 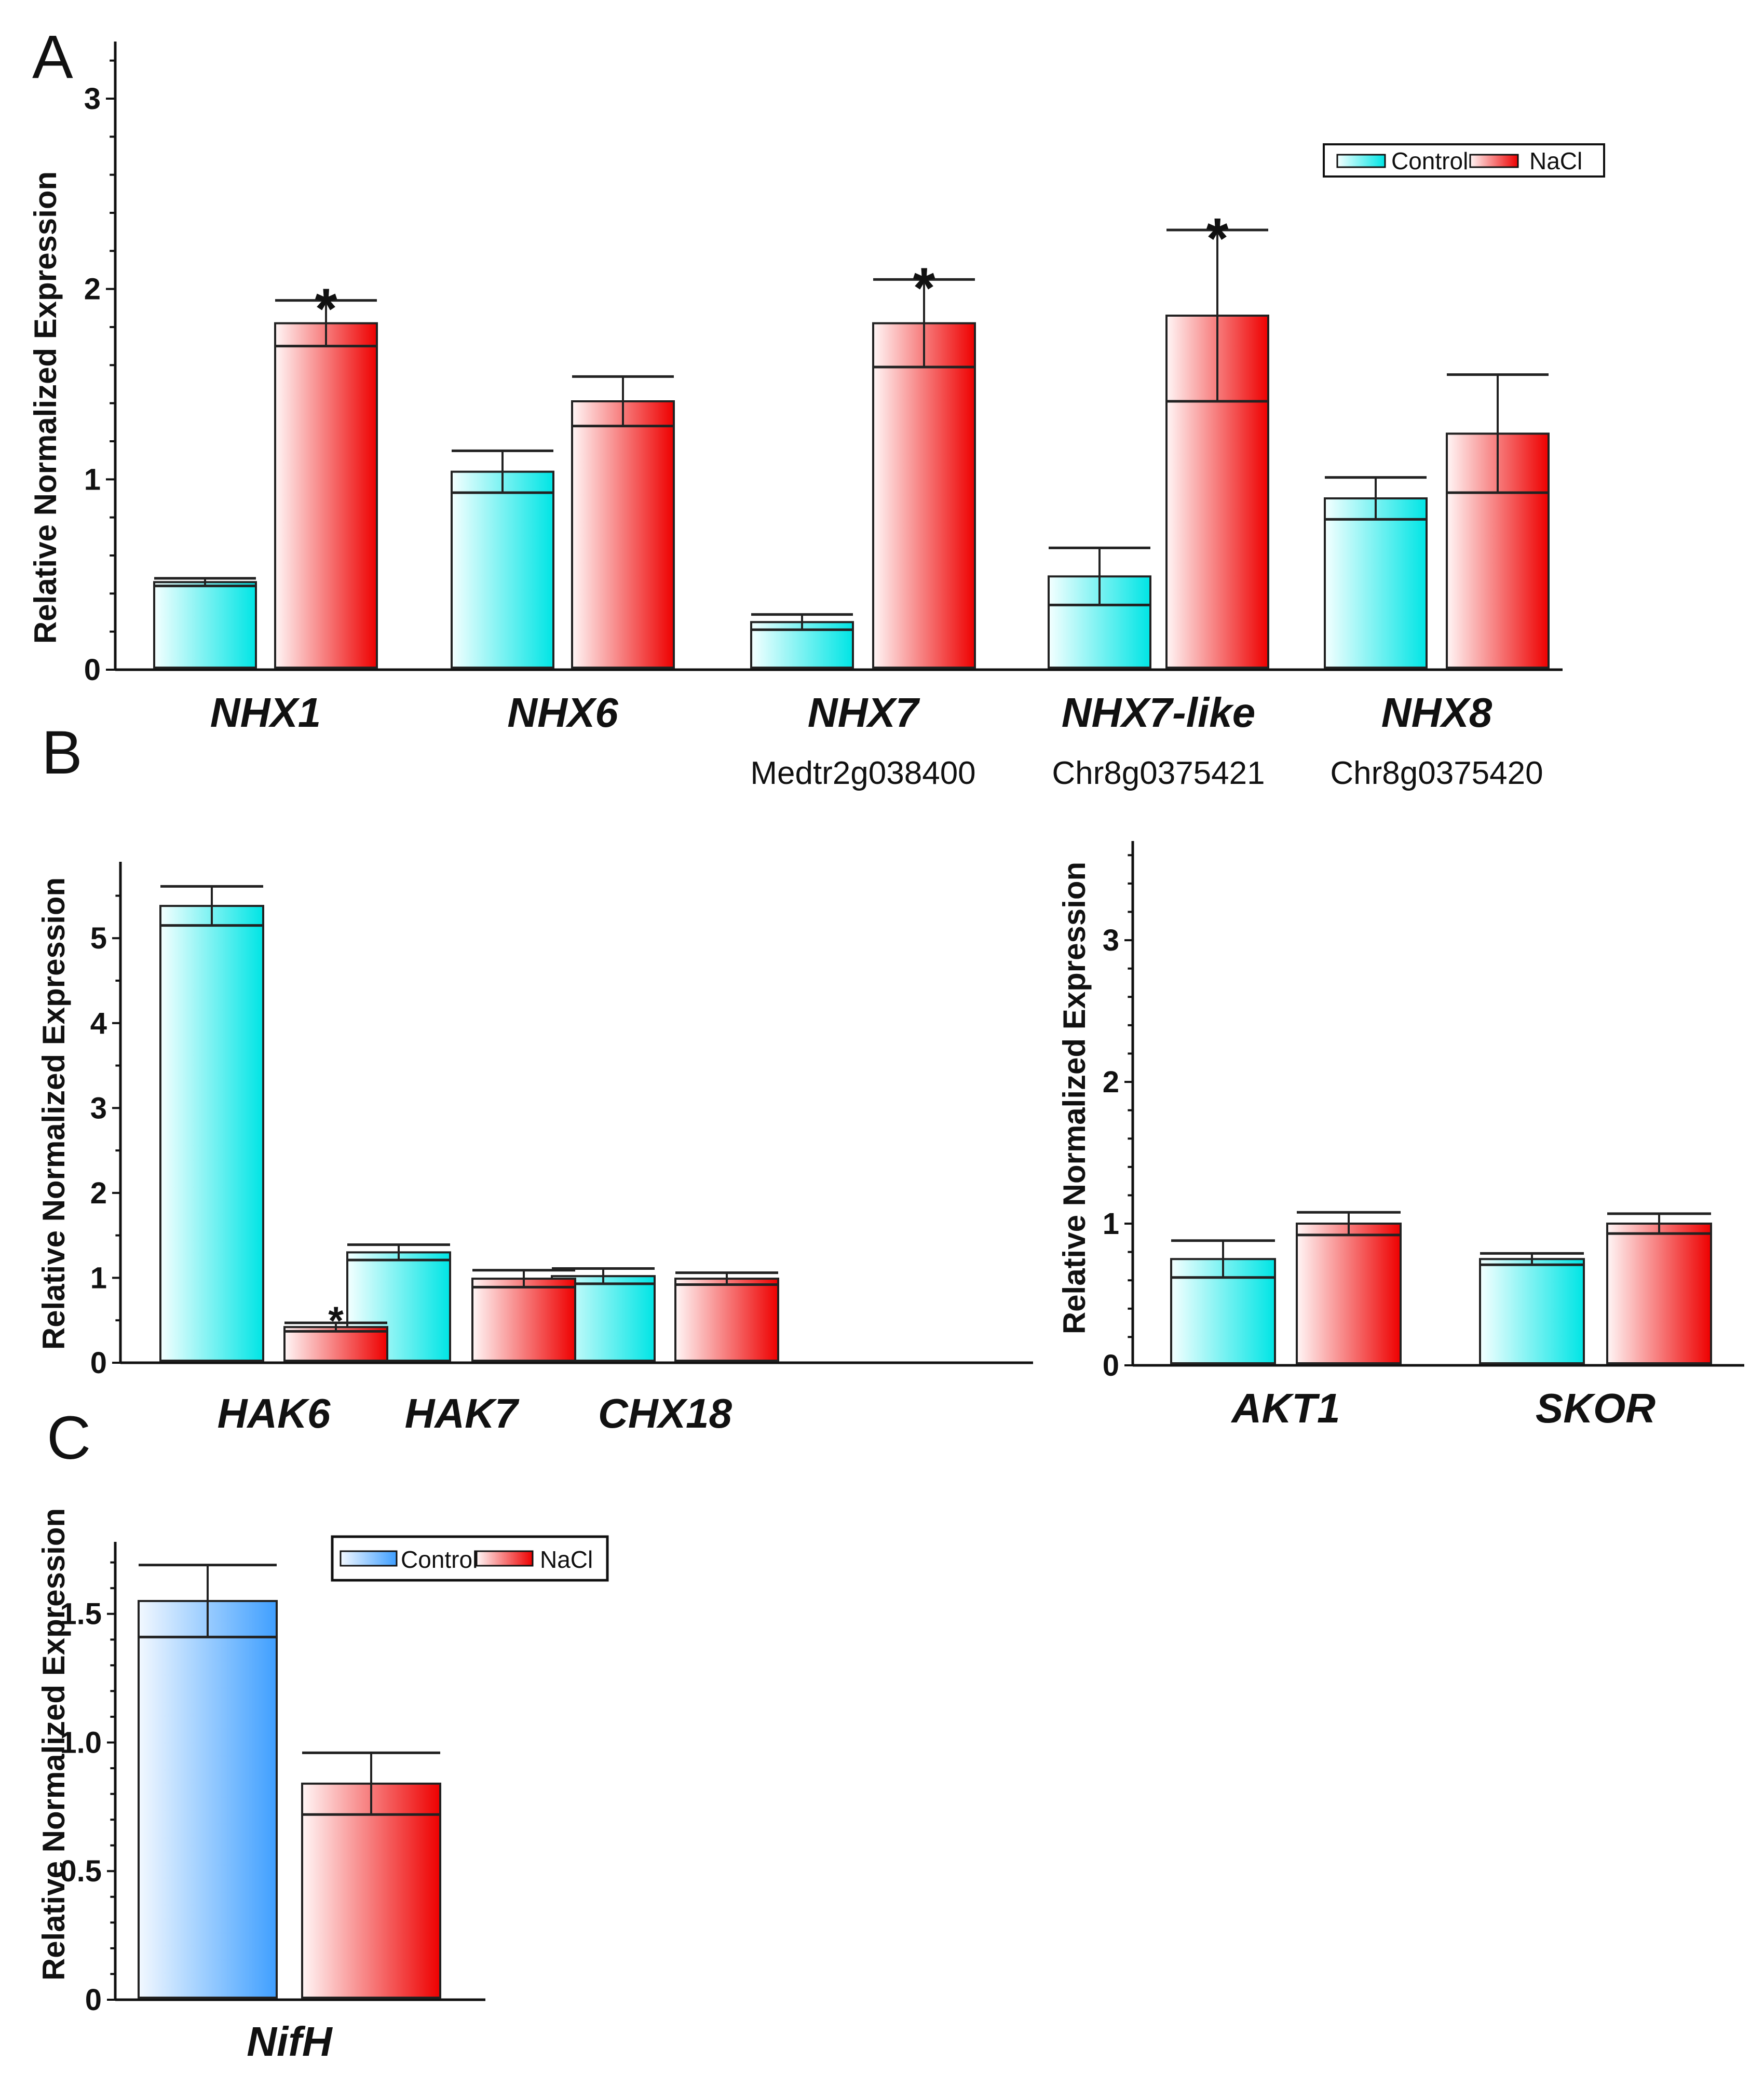 What do you see at coordinates (1111, 1224) in the screenshot?
I see `chart-b2-ytick-label: 1` at bounding box center [1111, 1224].